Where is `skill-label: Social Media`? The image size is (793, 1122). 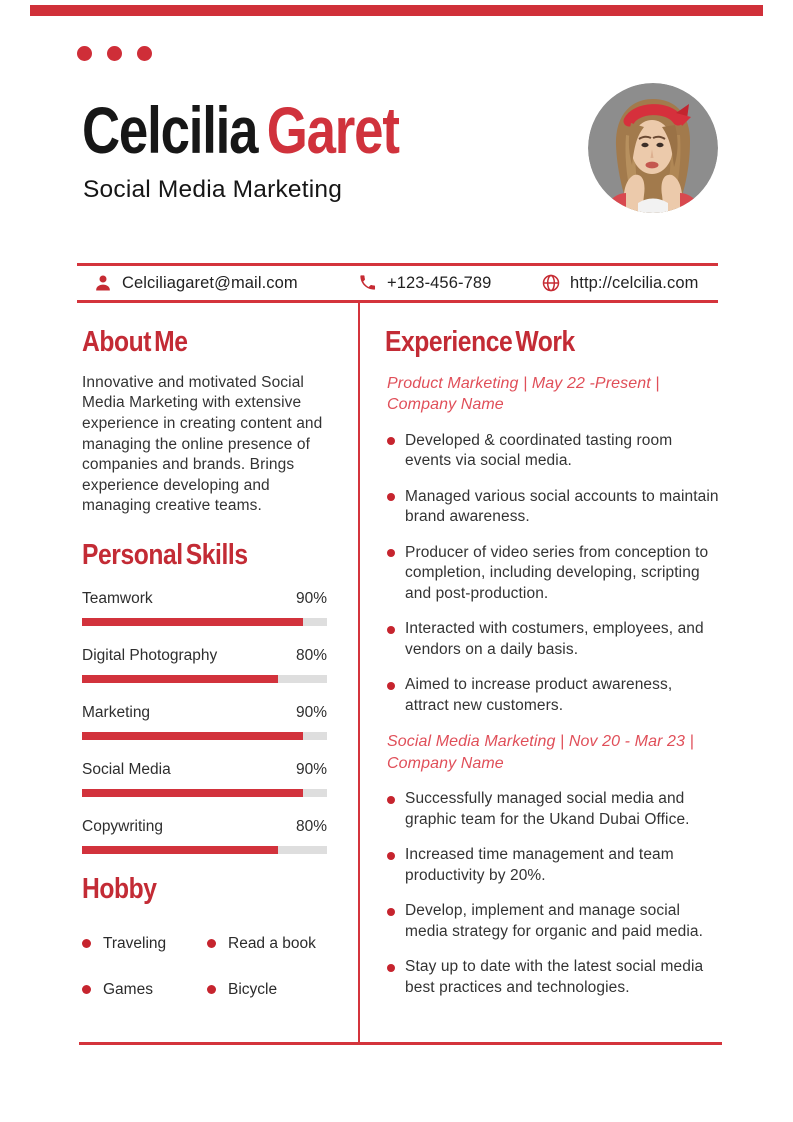
skill-label: Social Media is located at coordinates (126, 769).